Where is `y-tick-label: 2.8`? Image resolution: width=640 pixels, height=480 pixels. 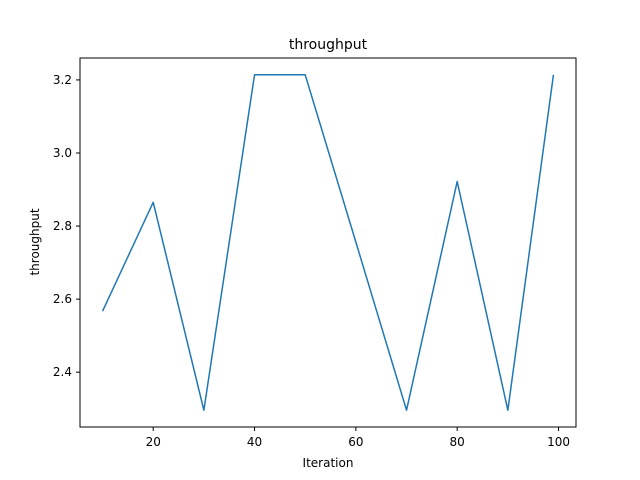
y-tick-label: 2.8 is located at coordinates (62, 226).